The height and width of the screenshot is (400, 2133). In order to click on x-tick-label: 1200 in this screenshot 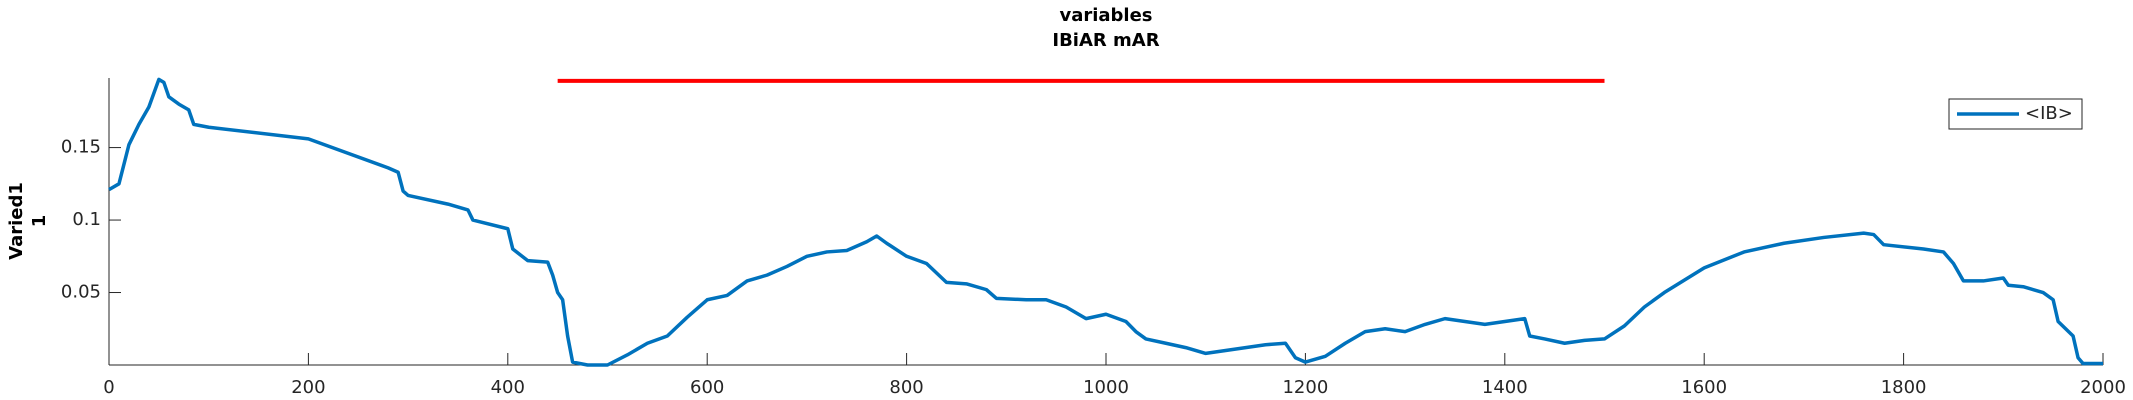, I will do `click(1305, 387)`.